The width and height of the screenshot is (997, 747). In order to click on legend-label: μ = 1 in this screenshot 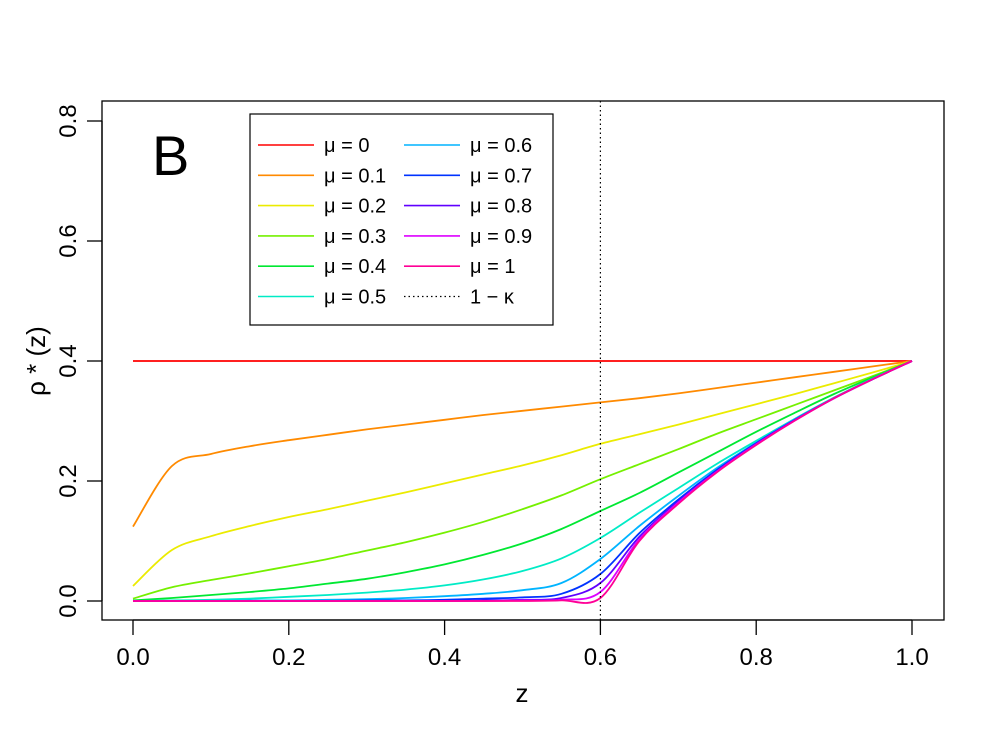, I will do `click(492, 267)`.